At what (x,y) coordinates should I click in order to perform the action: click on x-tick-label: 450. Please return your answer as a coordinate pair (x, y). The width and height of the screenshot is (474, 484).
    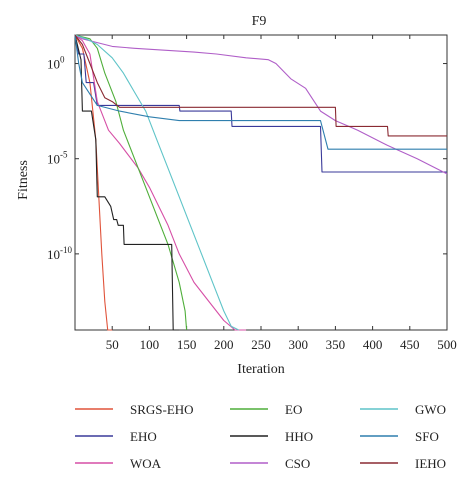
    Looking at the image, I should click on (410, 344).